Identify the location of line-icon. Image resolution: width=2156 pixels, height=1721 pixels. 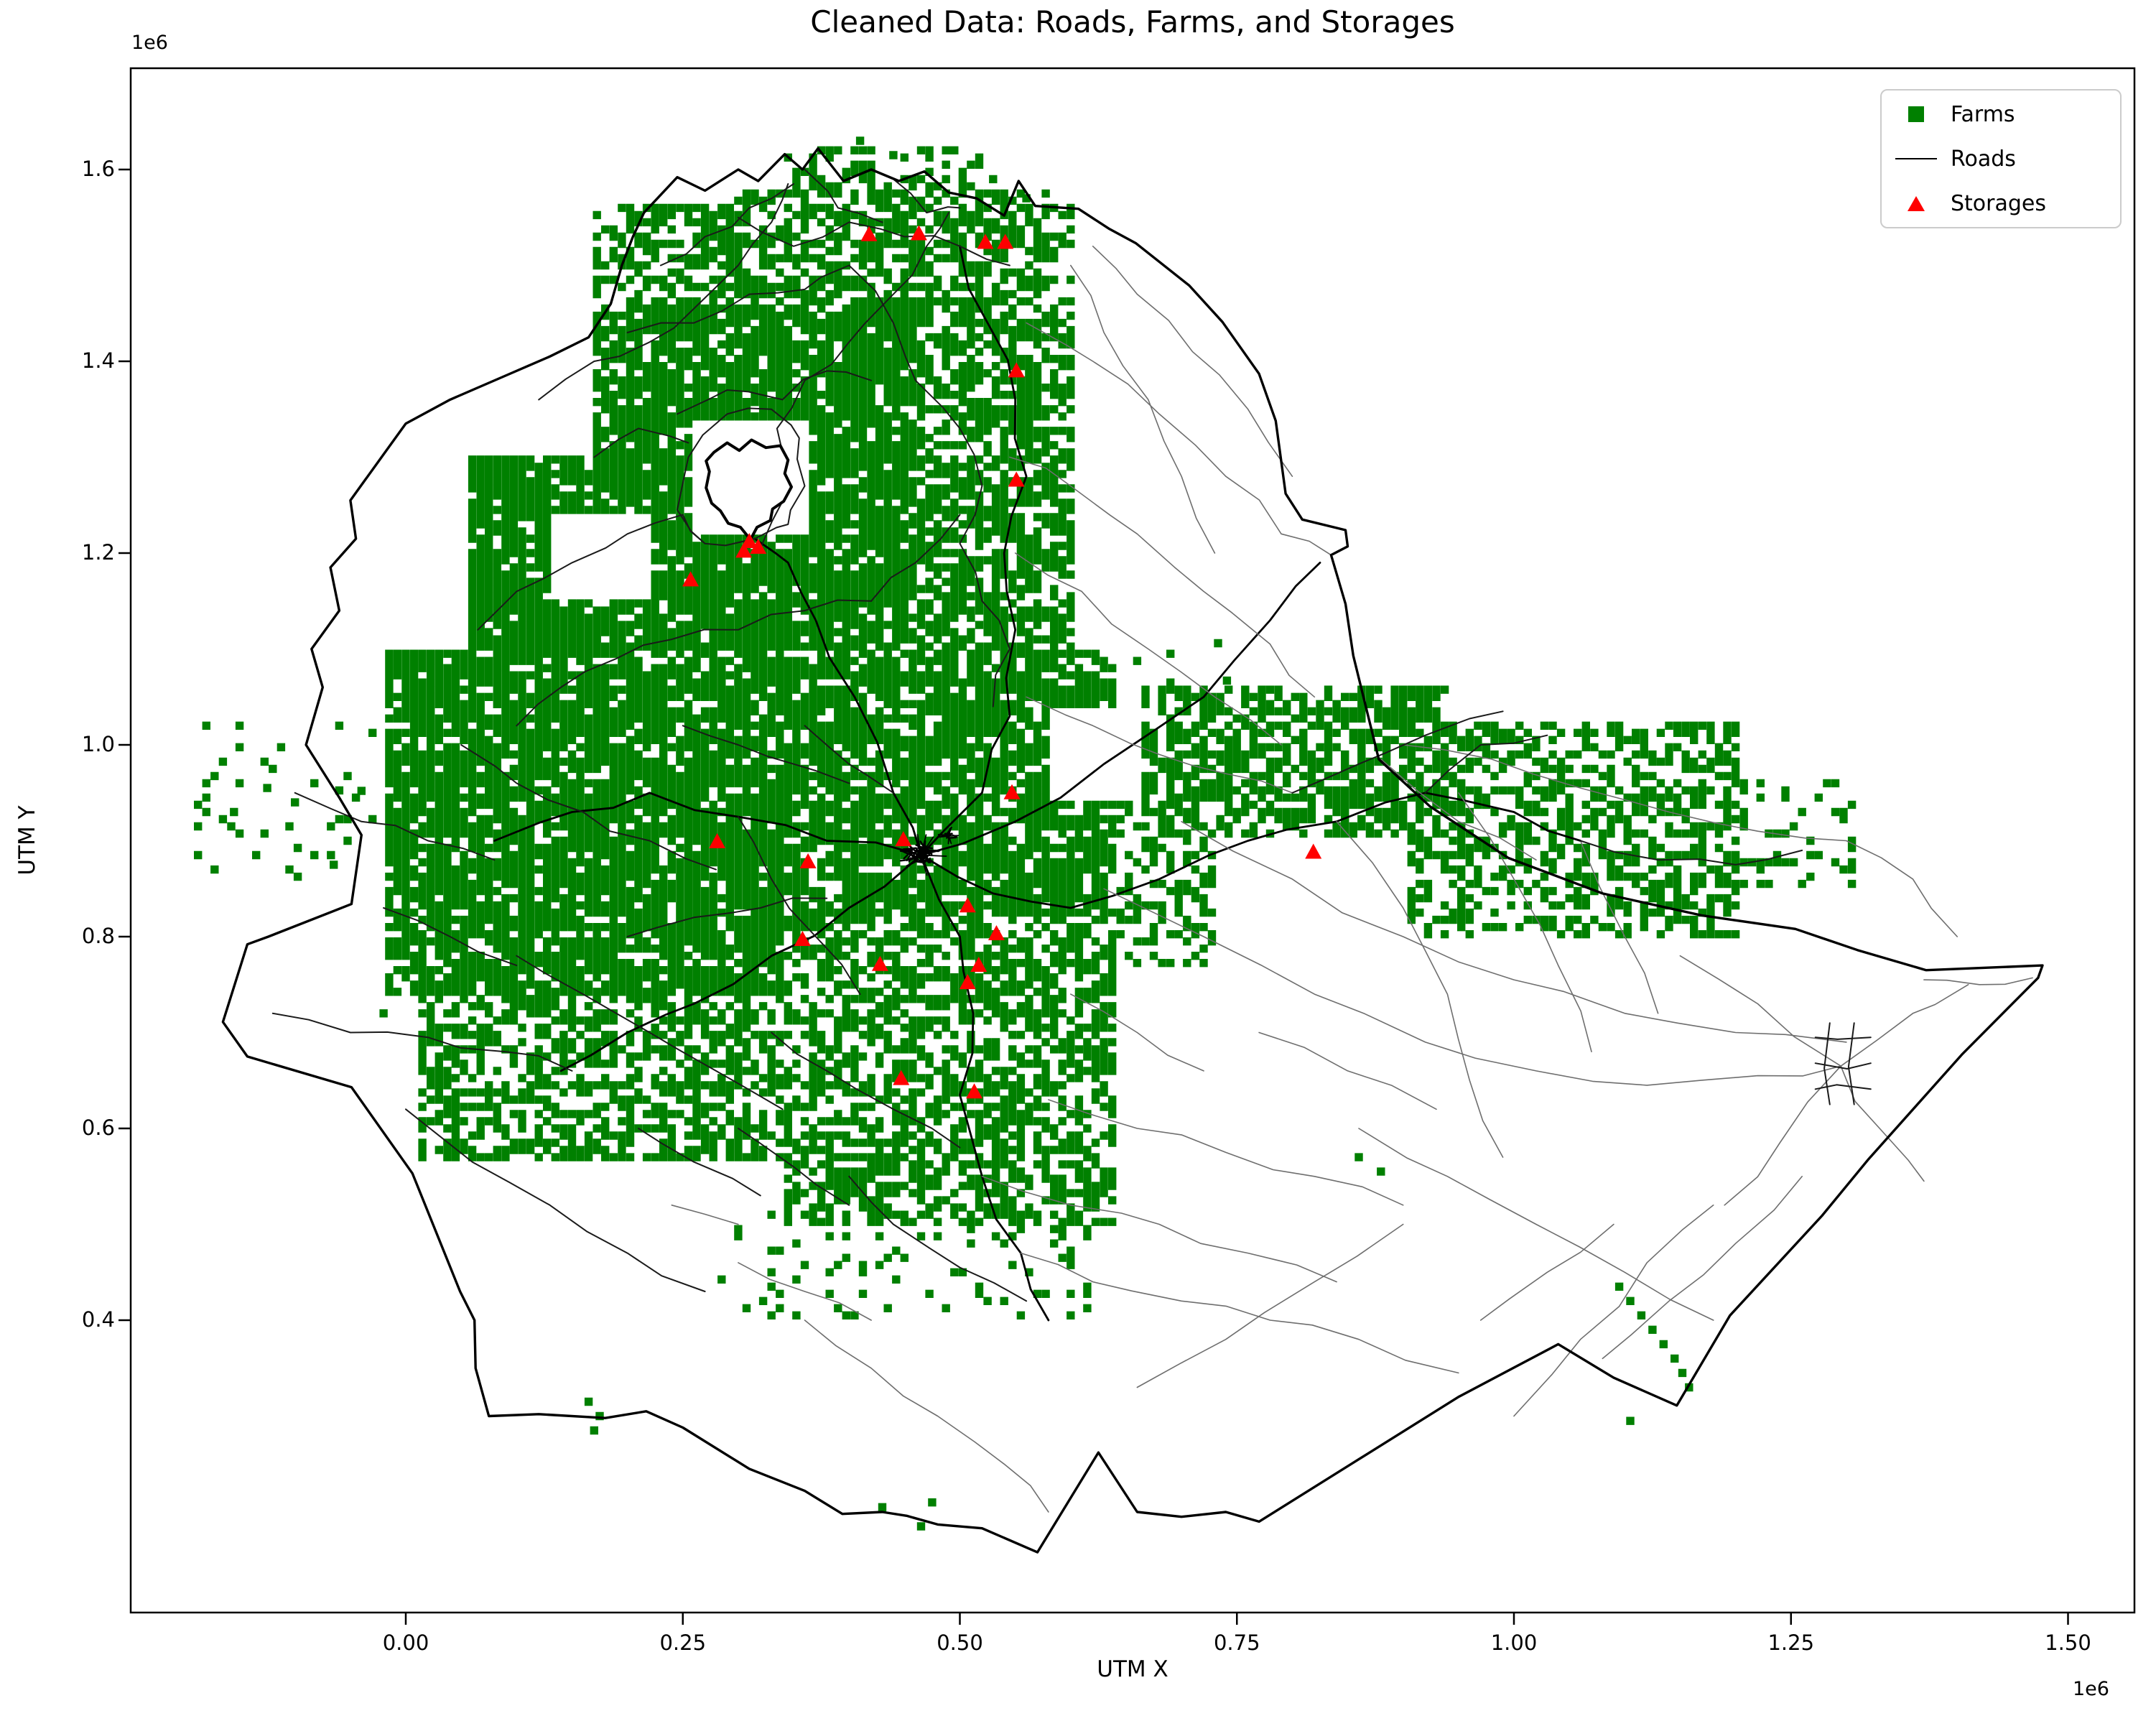
(1916, 158).